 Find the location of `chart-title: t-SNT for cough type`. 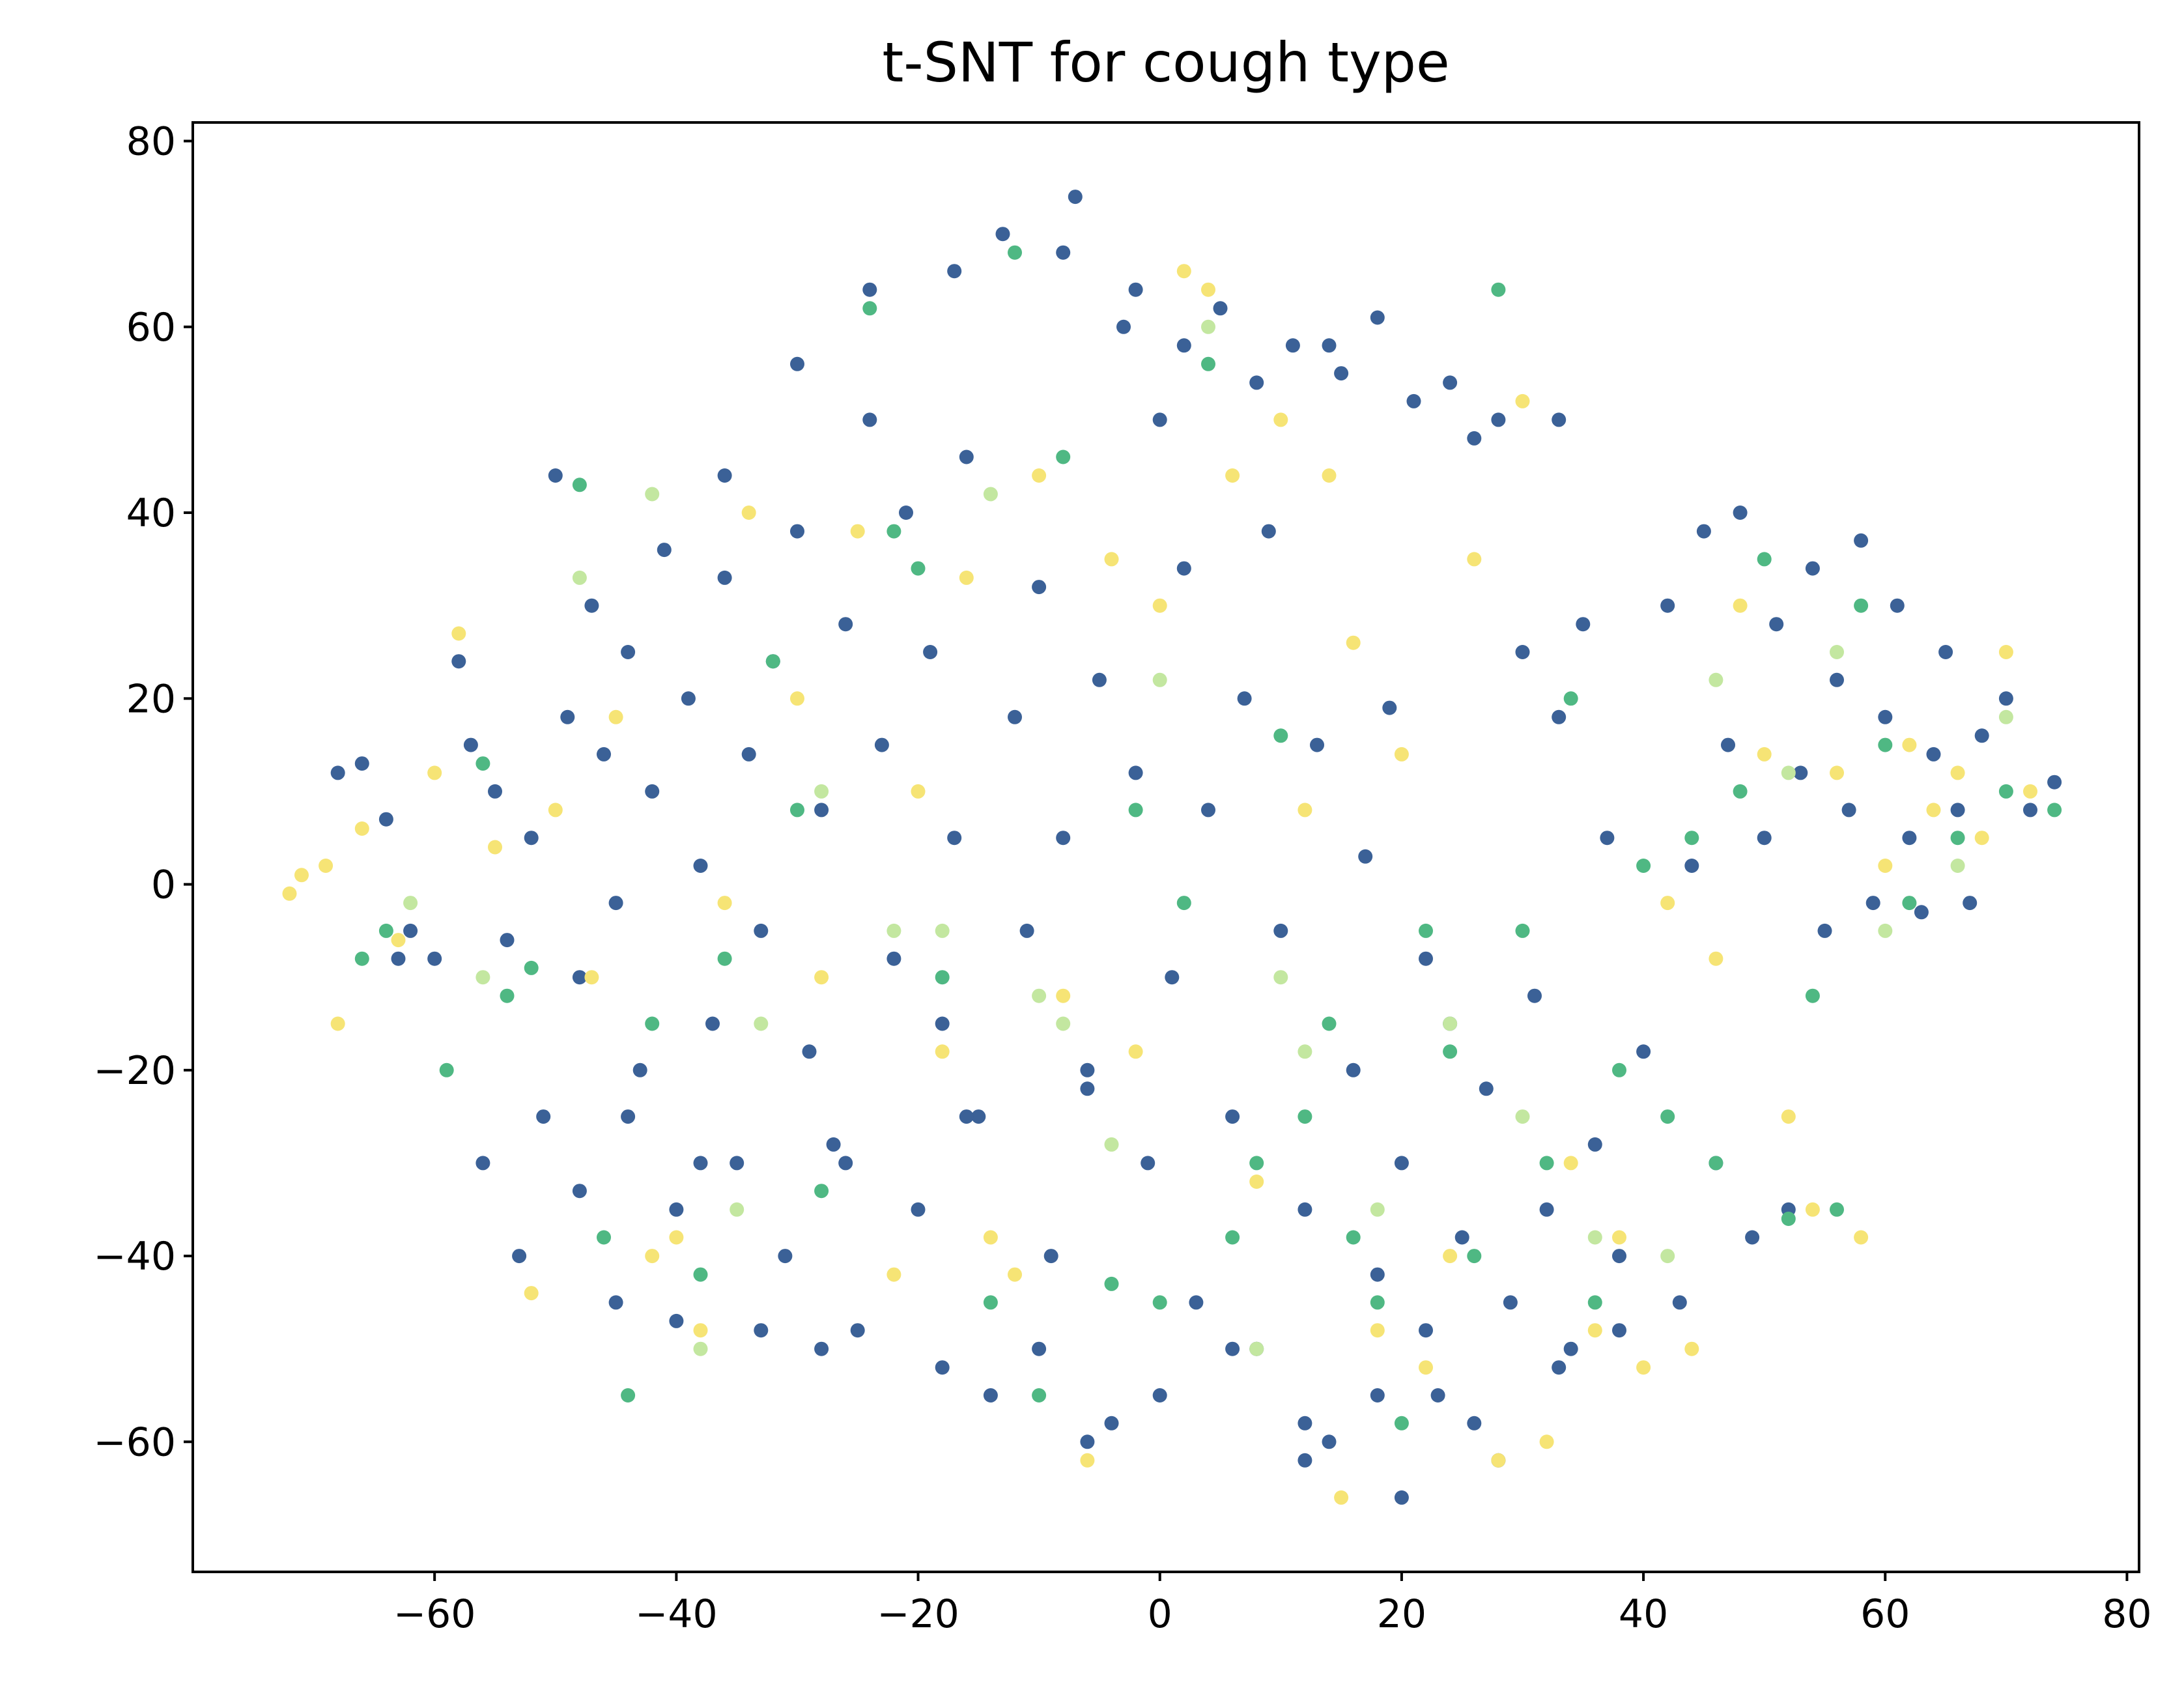

chart-title: t-SNT for cough type is located at coordinates (1165, 63).